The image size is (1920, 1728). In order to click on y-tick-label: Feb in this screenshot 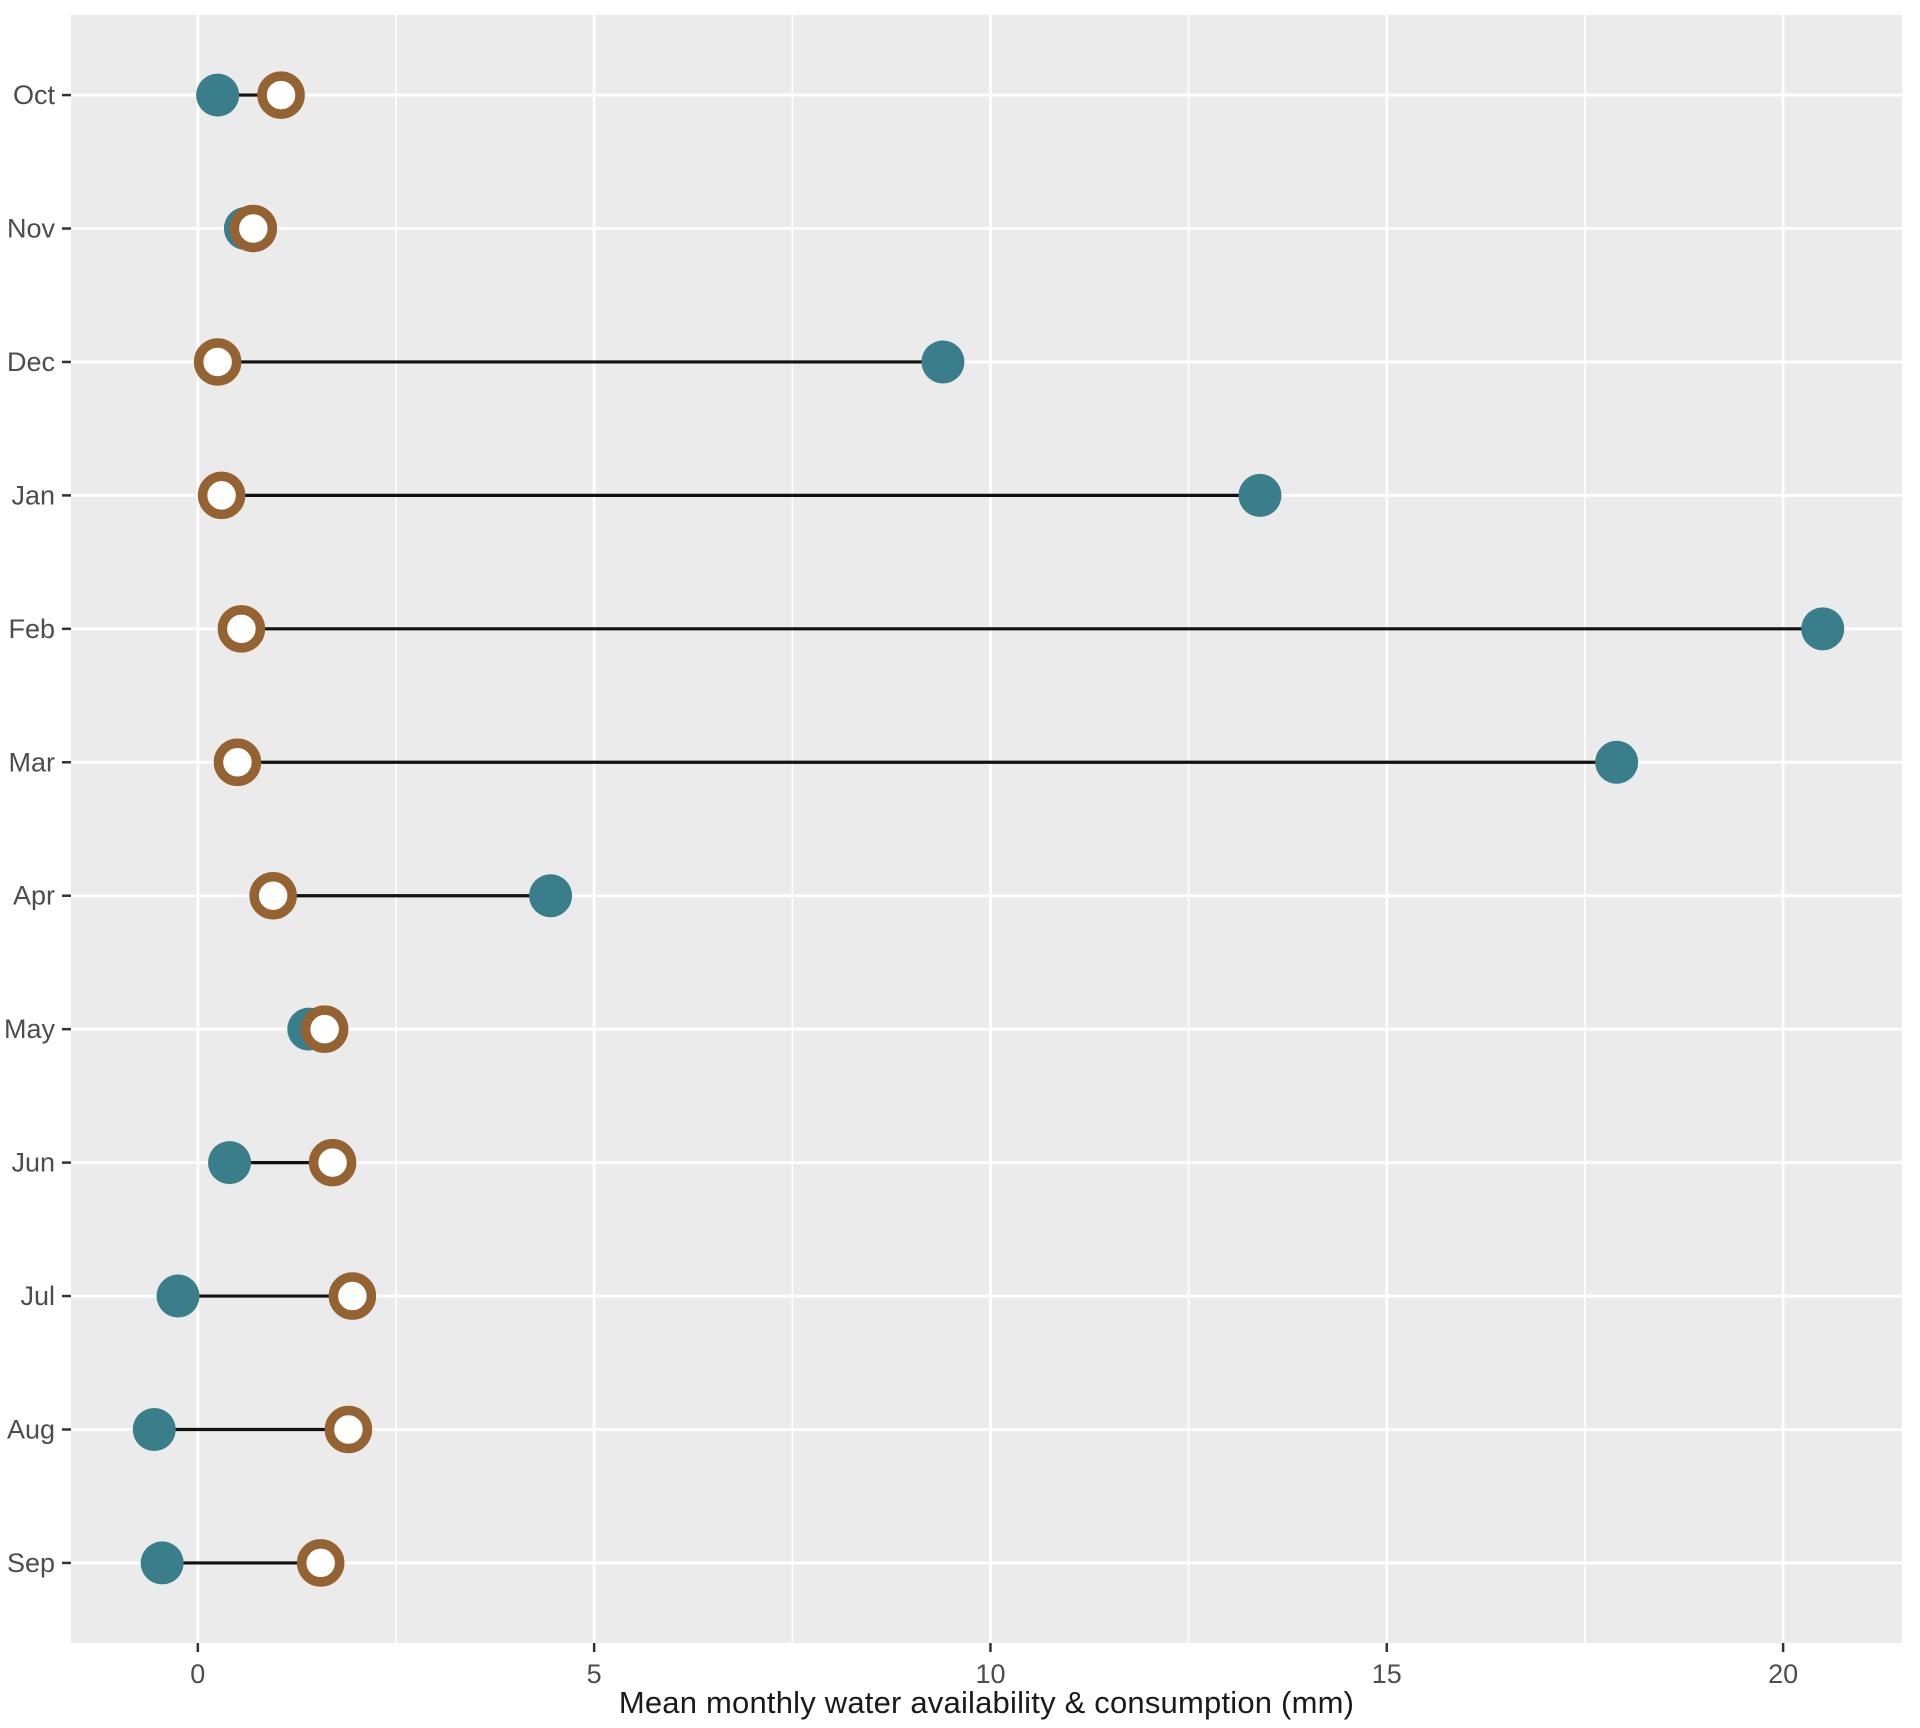, I will do `click(31, 629)`.